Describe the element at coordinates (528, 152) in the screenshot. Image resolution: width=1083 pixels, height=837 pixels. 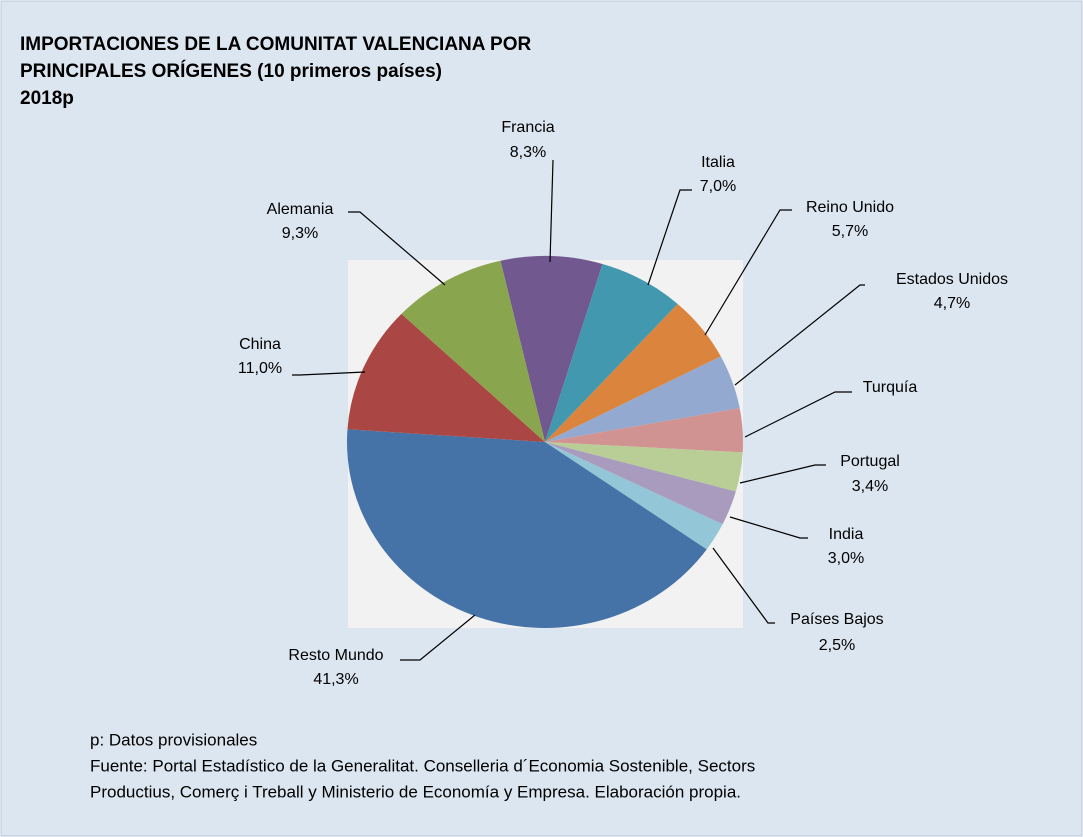
I see `value-label: 8,3%` at that location.